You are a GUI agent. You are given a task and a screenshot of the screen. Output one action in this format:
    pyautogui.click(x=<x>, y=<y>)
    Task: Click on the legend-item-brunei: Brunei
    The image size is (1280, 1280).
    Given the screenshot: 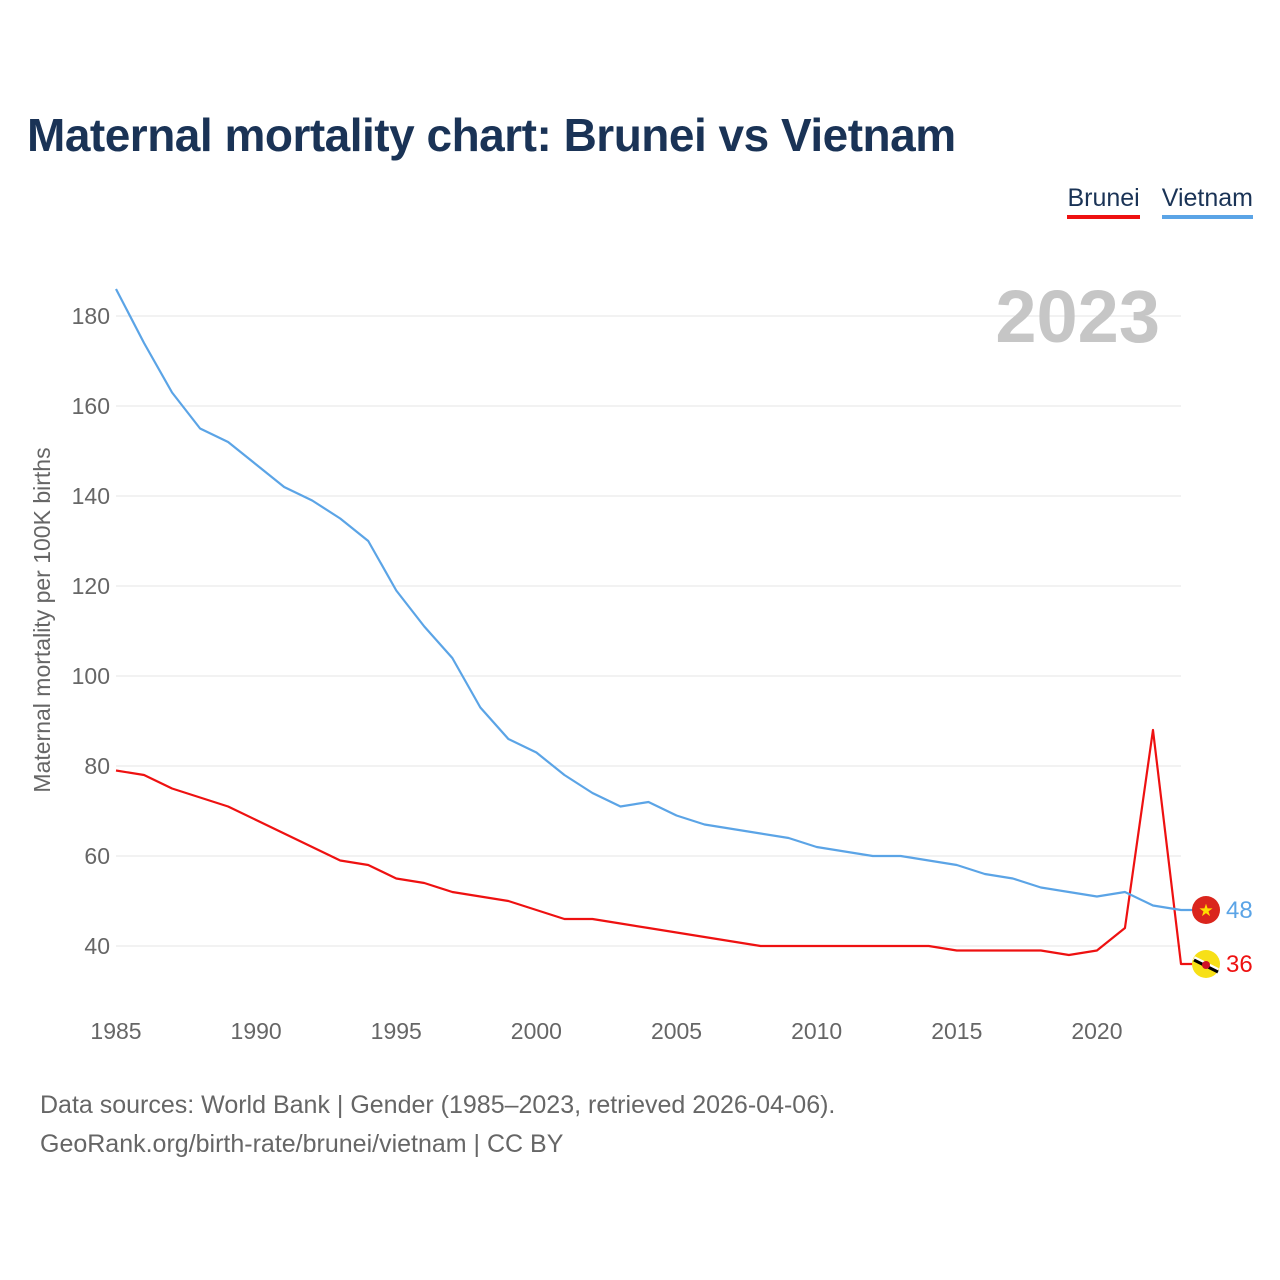 What is the action you would take?
    pyautogui.click(x=1103, y=201)
    